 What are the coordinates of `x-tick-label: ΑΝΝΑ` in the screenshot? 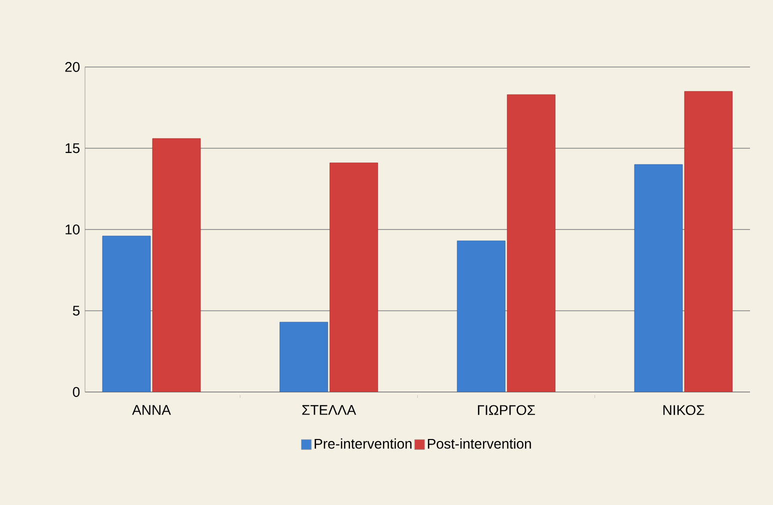 It's located at (151, 410).